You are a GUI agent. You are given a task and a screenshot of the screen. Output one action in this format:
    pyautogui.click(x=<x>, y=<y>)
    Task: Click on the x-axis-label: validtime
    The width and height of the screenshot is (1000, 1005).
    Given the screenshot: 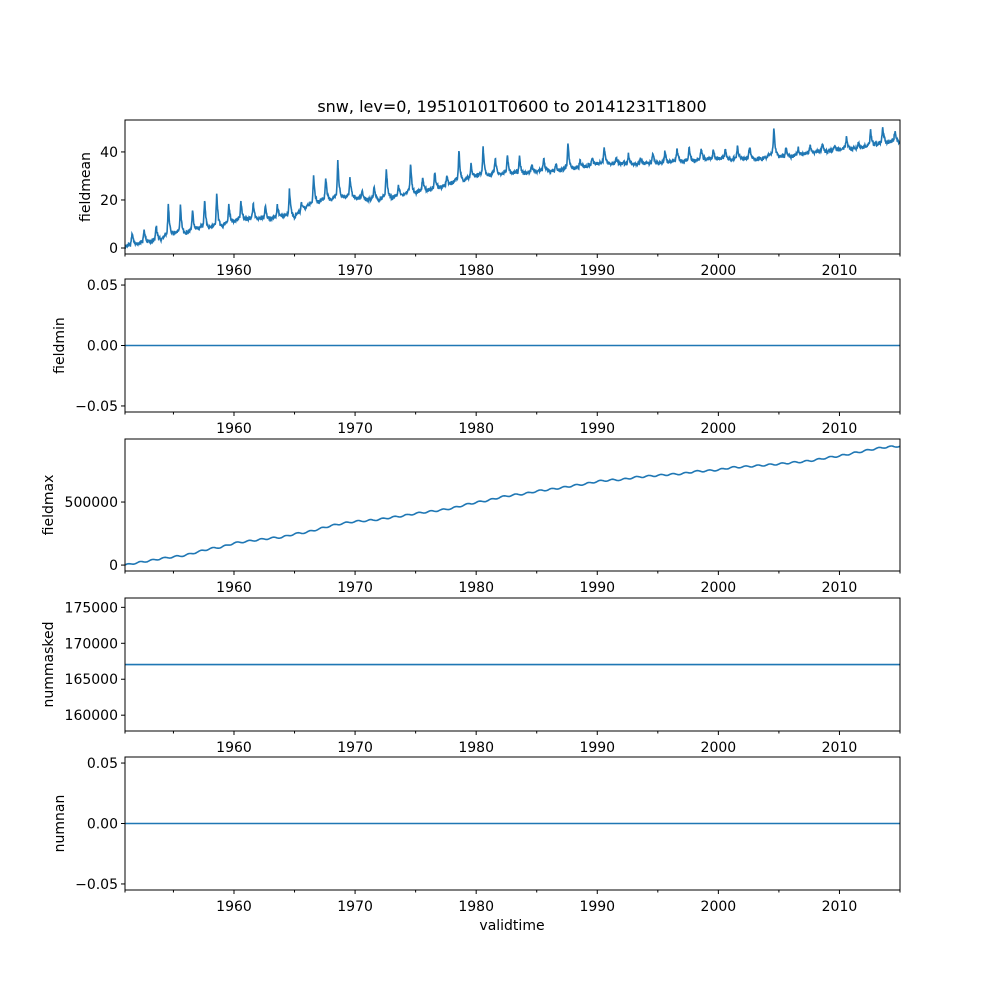 What is the action you would take?
    pyautogui.click(x=511, y=926)
    